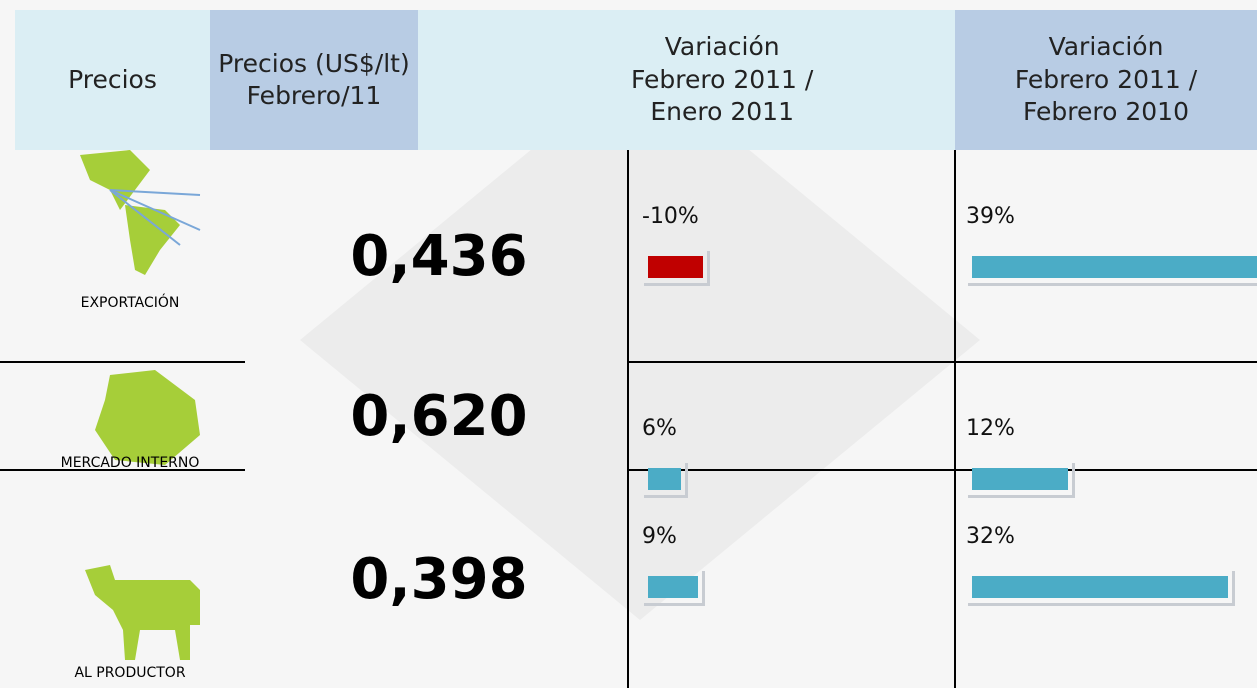  What do you see at coordinates (439, 416) in the screenshot?
I see `price-value: 0,620` at bounding box center [439, 416].